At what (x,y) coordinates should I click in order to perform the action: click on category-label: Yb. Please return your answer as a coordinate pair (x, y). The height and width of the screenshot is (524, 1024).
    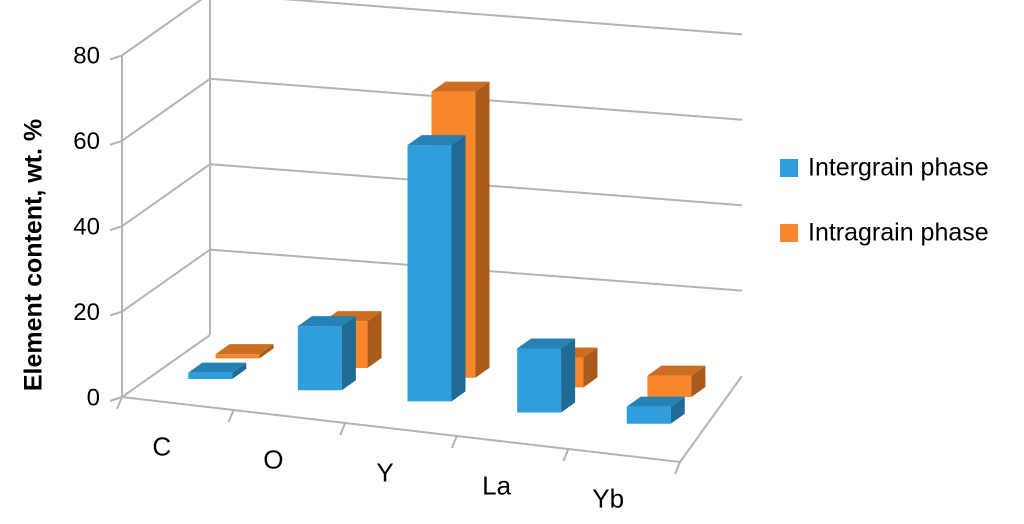
    Looking at the image, I should click on (608, 499).